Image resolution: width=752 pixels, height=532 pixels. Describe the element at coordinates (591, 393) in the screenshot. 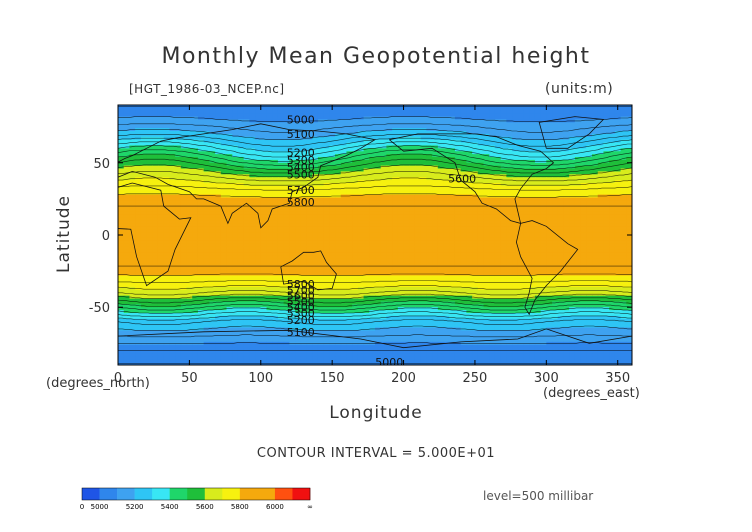

I see `x-unit-label: (degrees_east)` at that location.